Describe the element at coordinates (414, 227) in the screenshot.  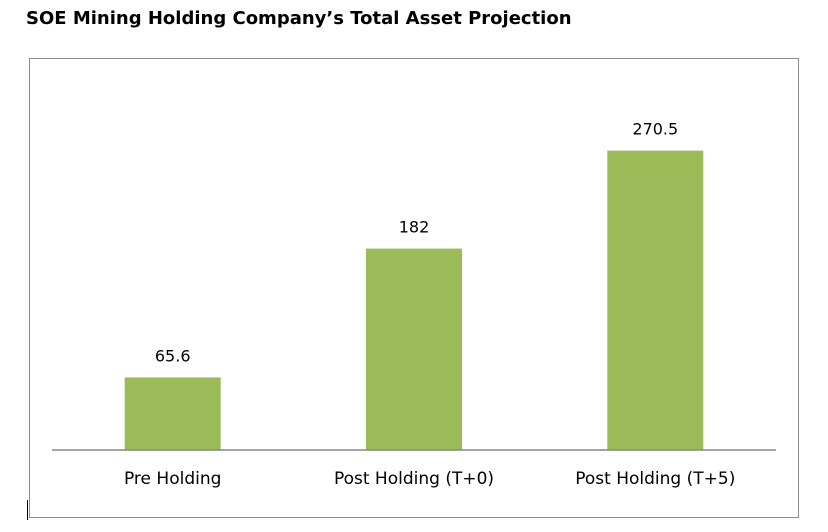
I see `data-label-2: 182` at that location.